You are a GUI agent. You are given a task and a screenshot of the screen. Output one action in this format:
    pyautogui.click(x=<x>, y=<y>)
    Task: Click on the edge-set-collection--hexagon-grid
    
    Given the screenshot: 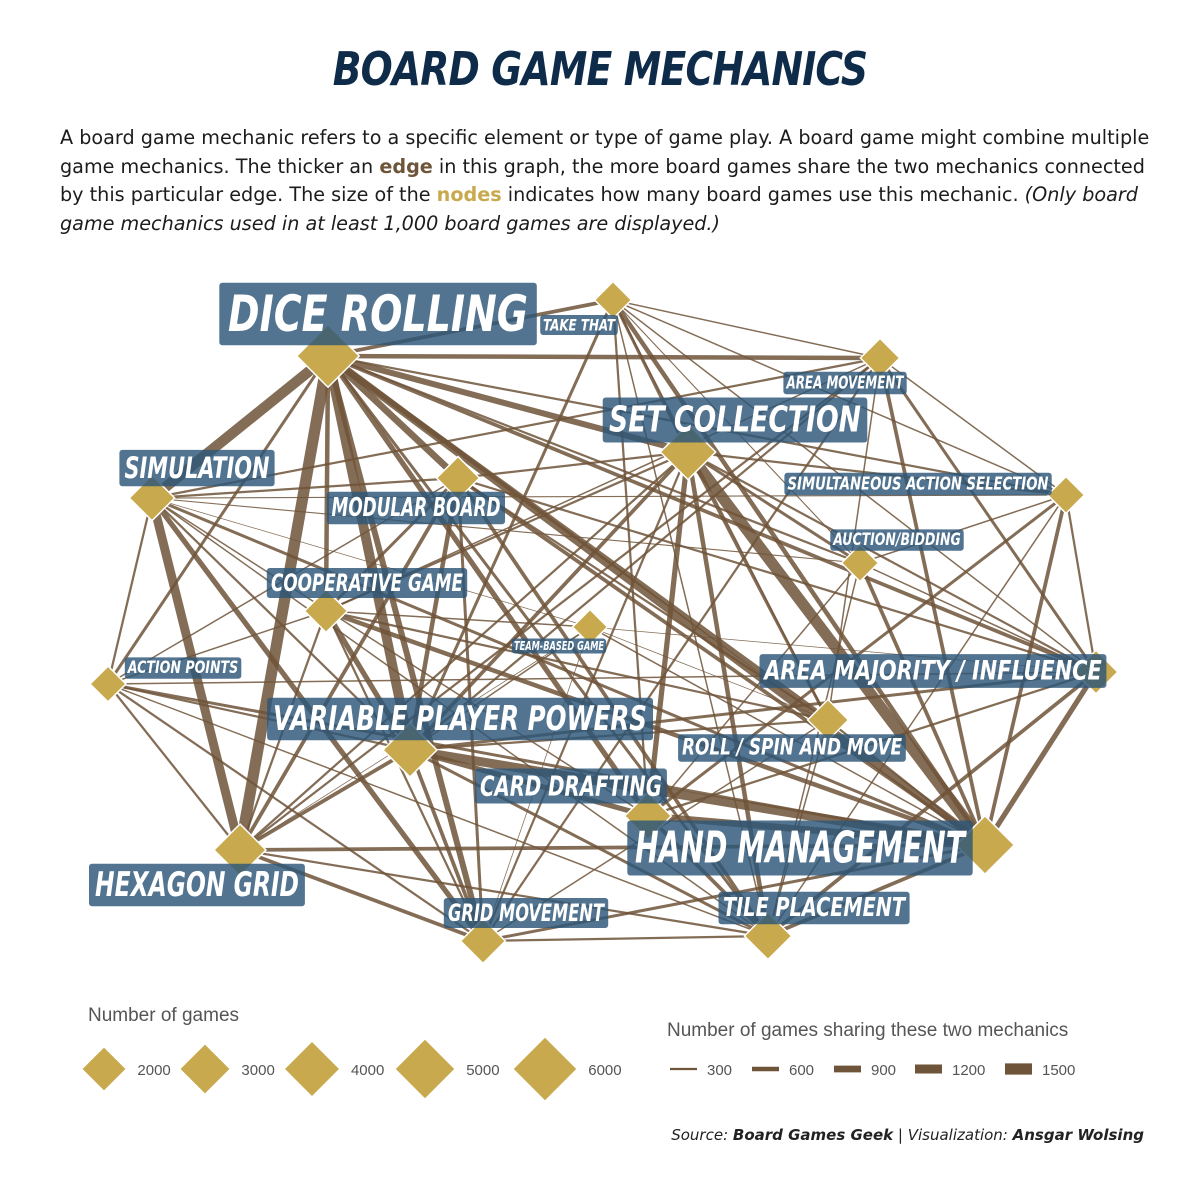 What is the action you would take?
    pyautogui.click(x=464, y=651)
    